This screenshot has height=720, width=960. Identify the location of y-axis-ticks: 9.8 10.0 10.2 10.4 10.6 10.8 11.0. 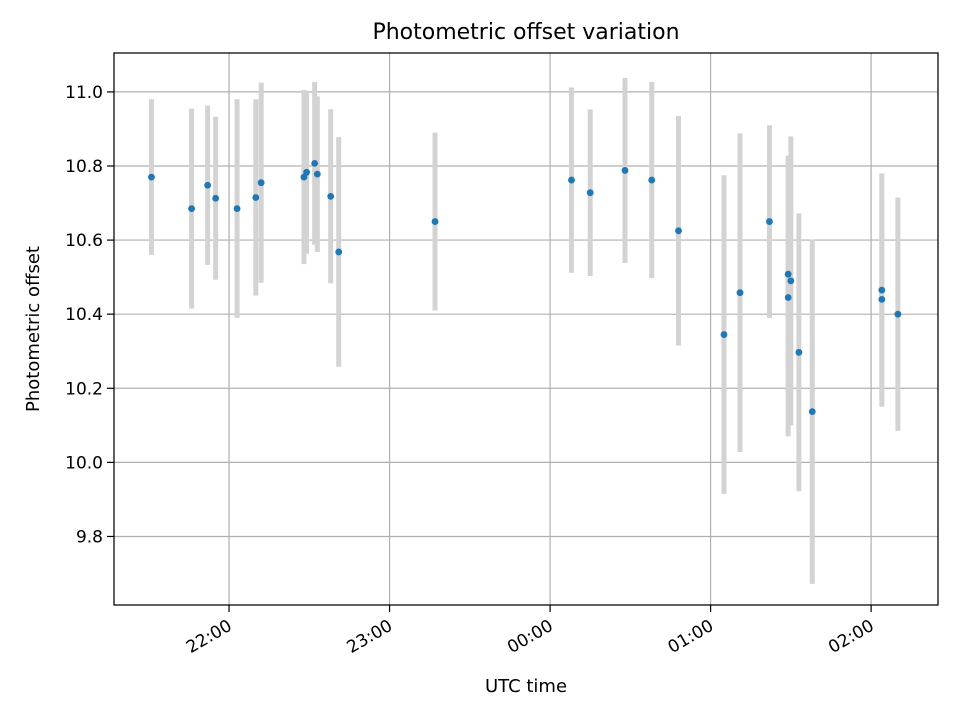
(89, 315).